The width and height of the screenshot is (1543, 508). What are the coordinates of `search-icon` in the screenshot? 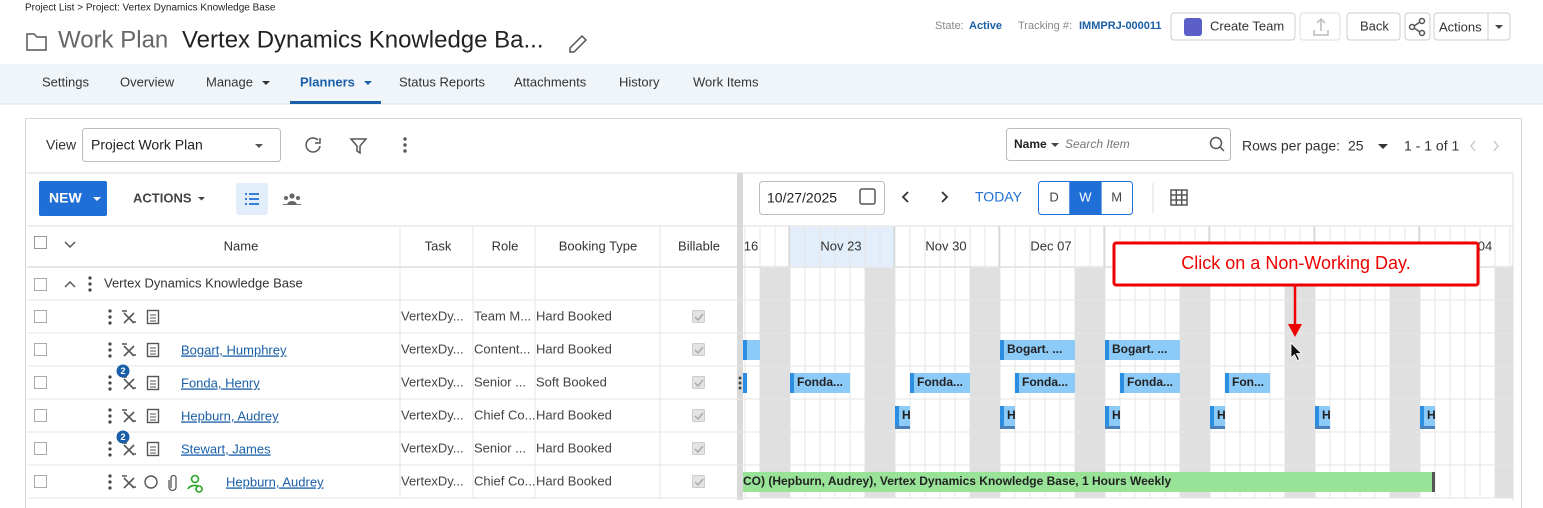 It's located at (1216, 143).